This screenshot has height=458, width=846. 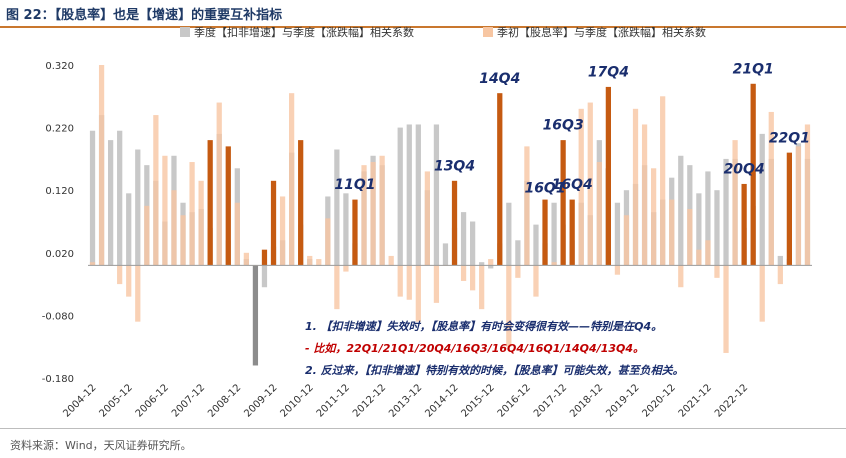 I want to click on x-tick-label: 2016-12, so click(x=514, y=400).